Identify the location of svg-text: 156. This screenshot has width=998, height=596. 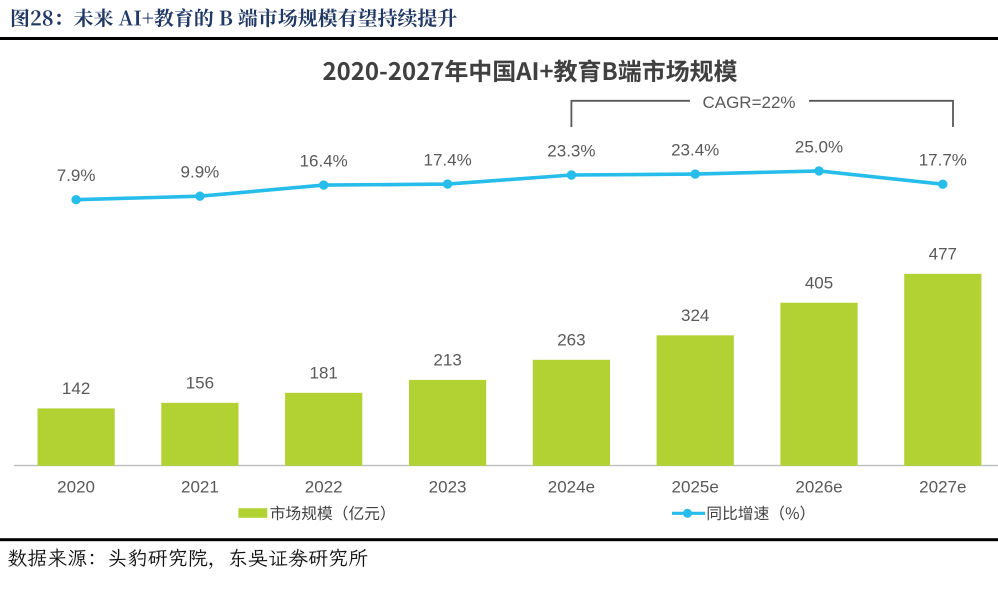
(200, 383).